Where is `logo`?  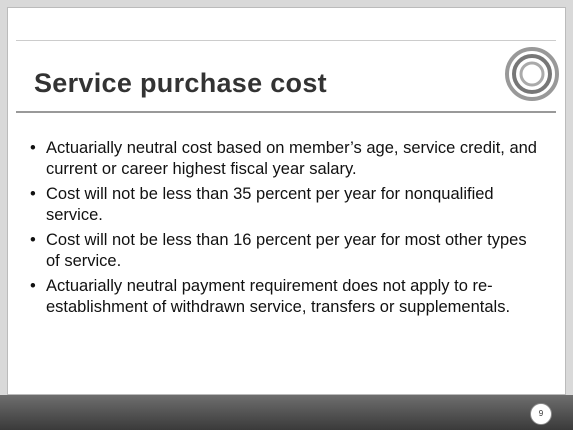
logo is located at coordinates (532, 74).